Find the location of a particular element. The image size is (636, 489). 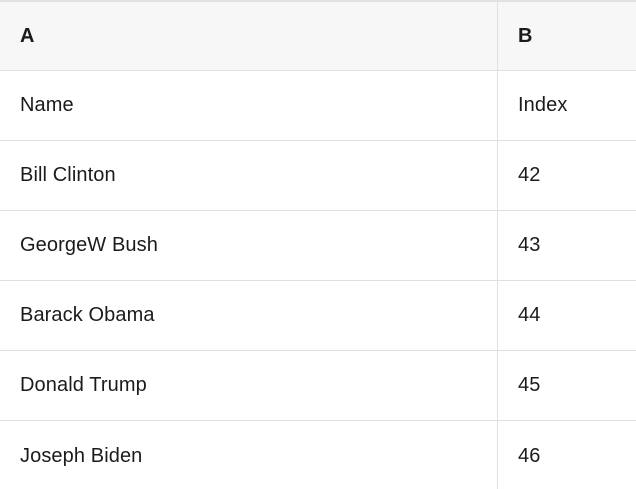

column-header-b: B is located at coordinates (566, 36).